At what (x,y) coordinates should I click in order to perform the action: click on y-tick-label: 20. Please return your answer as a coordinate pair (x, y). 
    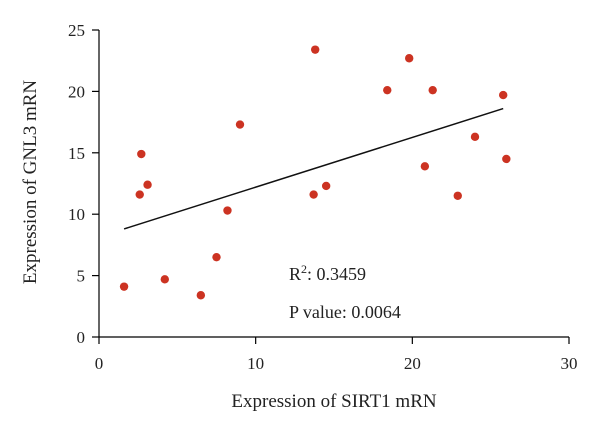
    Looking at the image, I should click on (76, 91).